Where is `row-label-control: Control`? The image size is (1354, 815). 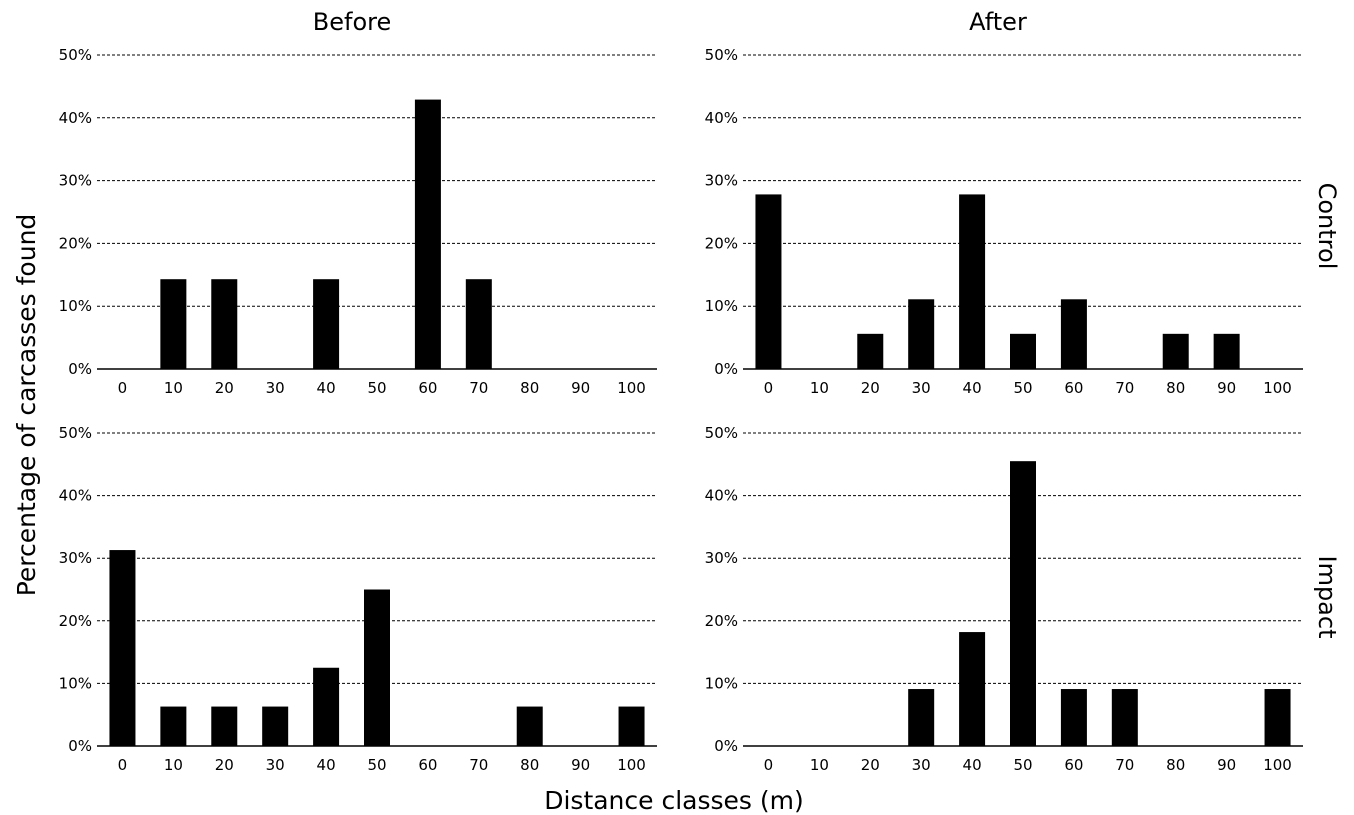 row-label-control: Control is located at coordinates (1327, 226).